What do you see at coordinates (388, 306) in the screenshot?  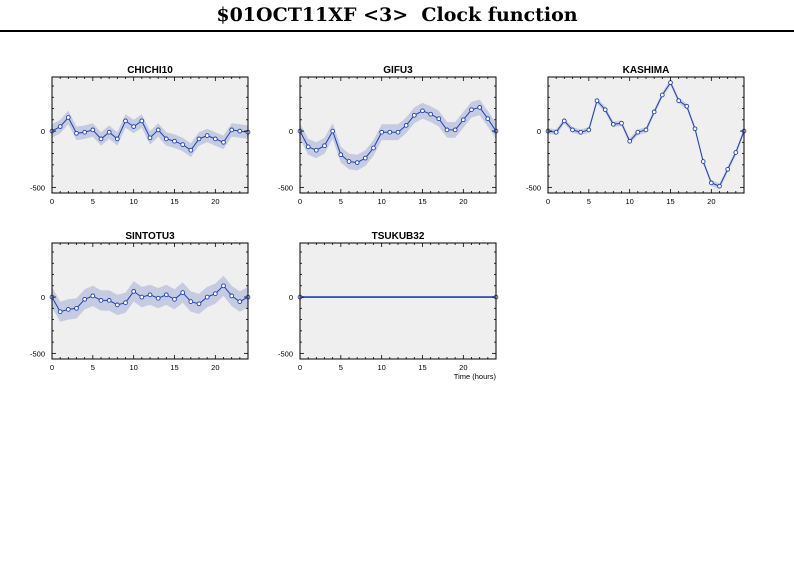 I see `chart-panel-4: 0 5 10 15 20 -500 0 TSUKUB32 Time (hours)` at bounding box center [388, 306].